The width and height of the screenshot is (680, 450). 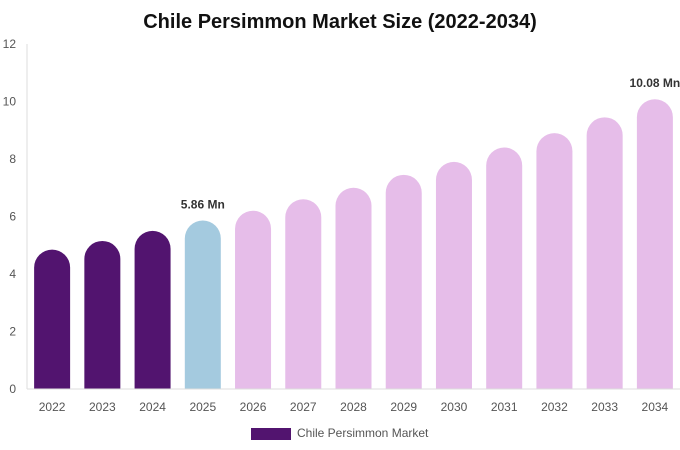 I want to click on y-axis: 0 2 4 6 8 10 12, so click(x=15, y=216).